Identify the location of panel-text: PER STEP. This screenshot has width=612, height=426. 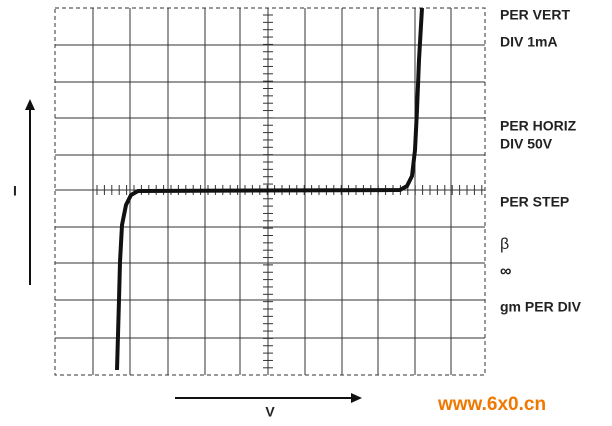
(534, 202).